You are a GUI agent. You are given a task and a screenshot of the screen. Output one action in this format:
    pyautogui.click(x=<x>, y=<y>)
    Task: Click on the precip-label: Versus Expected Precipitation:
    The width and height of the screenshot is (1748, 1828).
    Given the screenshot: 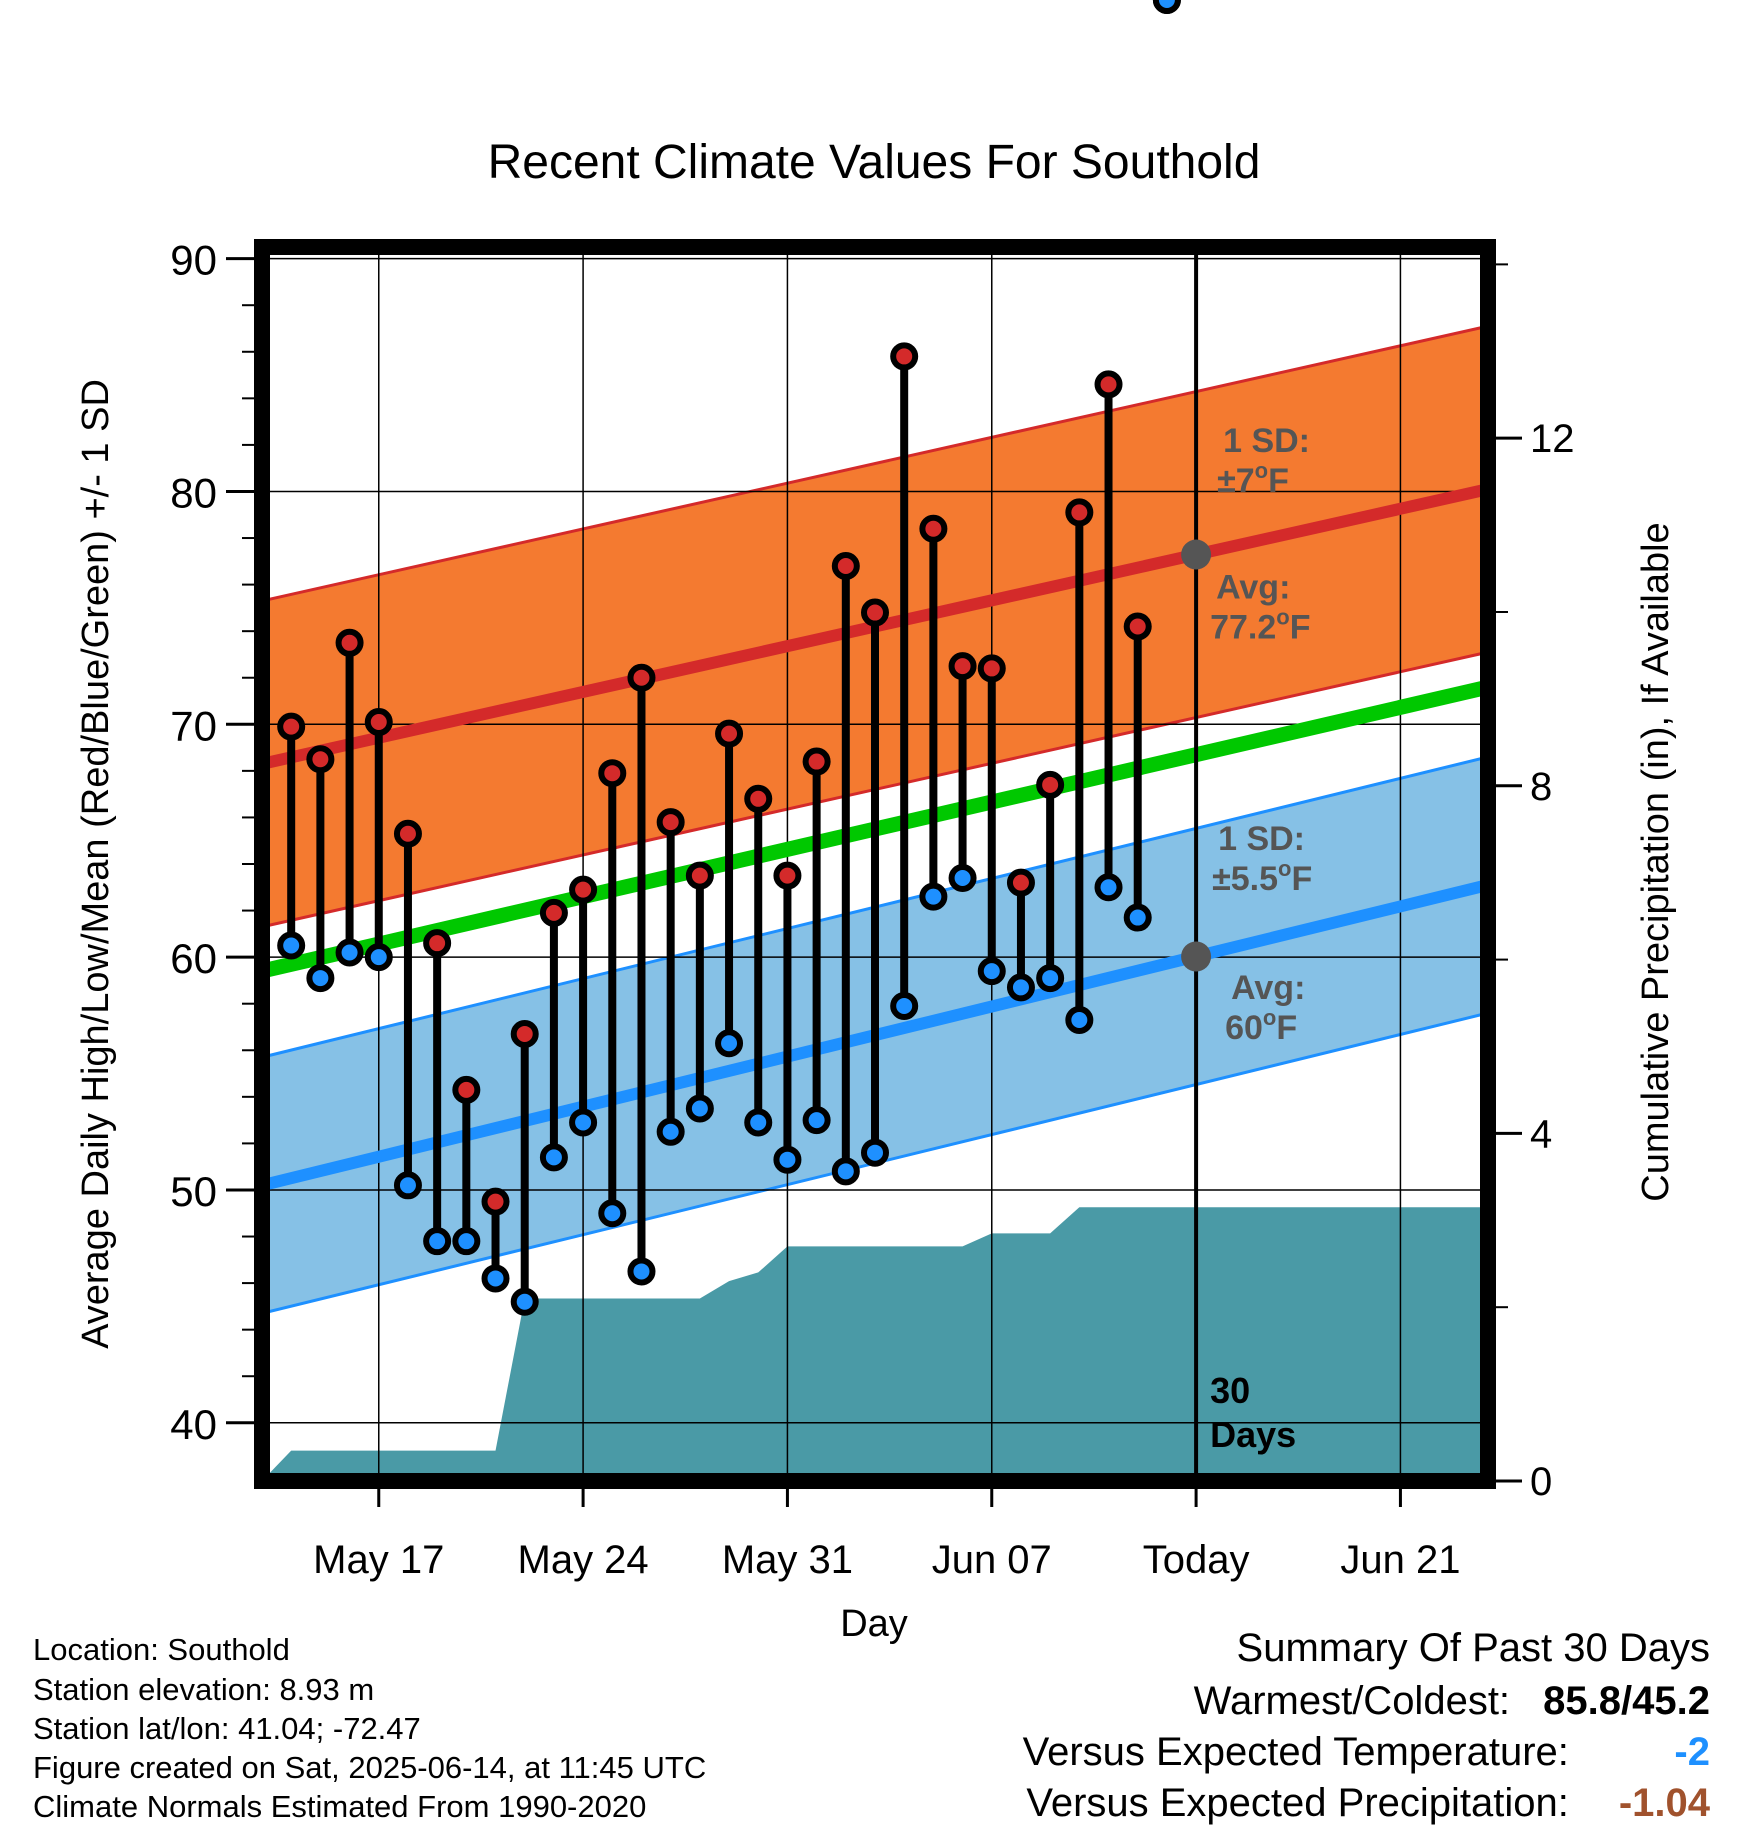 What is the action you would take?
    pyautogui.click(x=1297, y=1803)
    